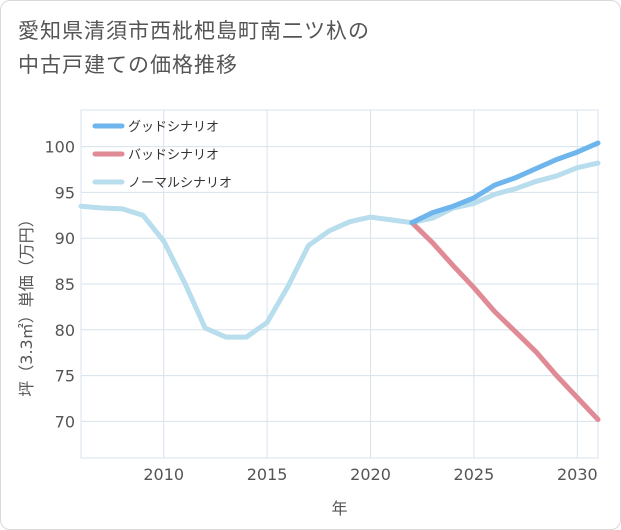 Image resolution: width=621 pixels, height=530 pixels. Describe the element at coordinates (65, 284) in the screenshot. I see `y-tick-label: 85` at that location.